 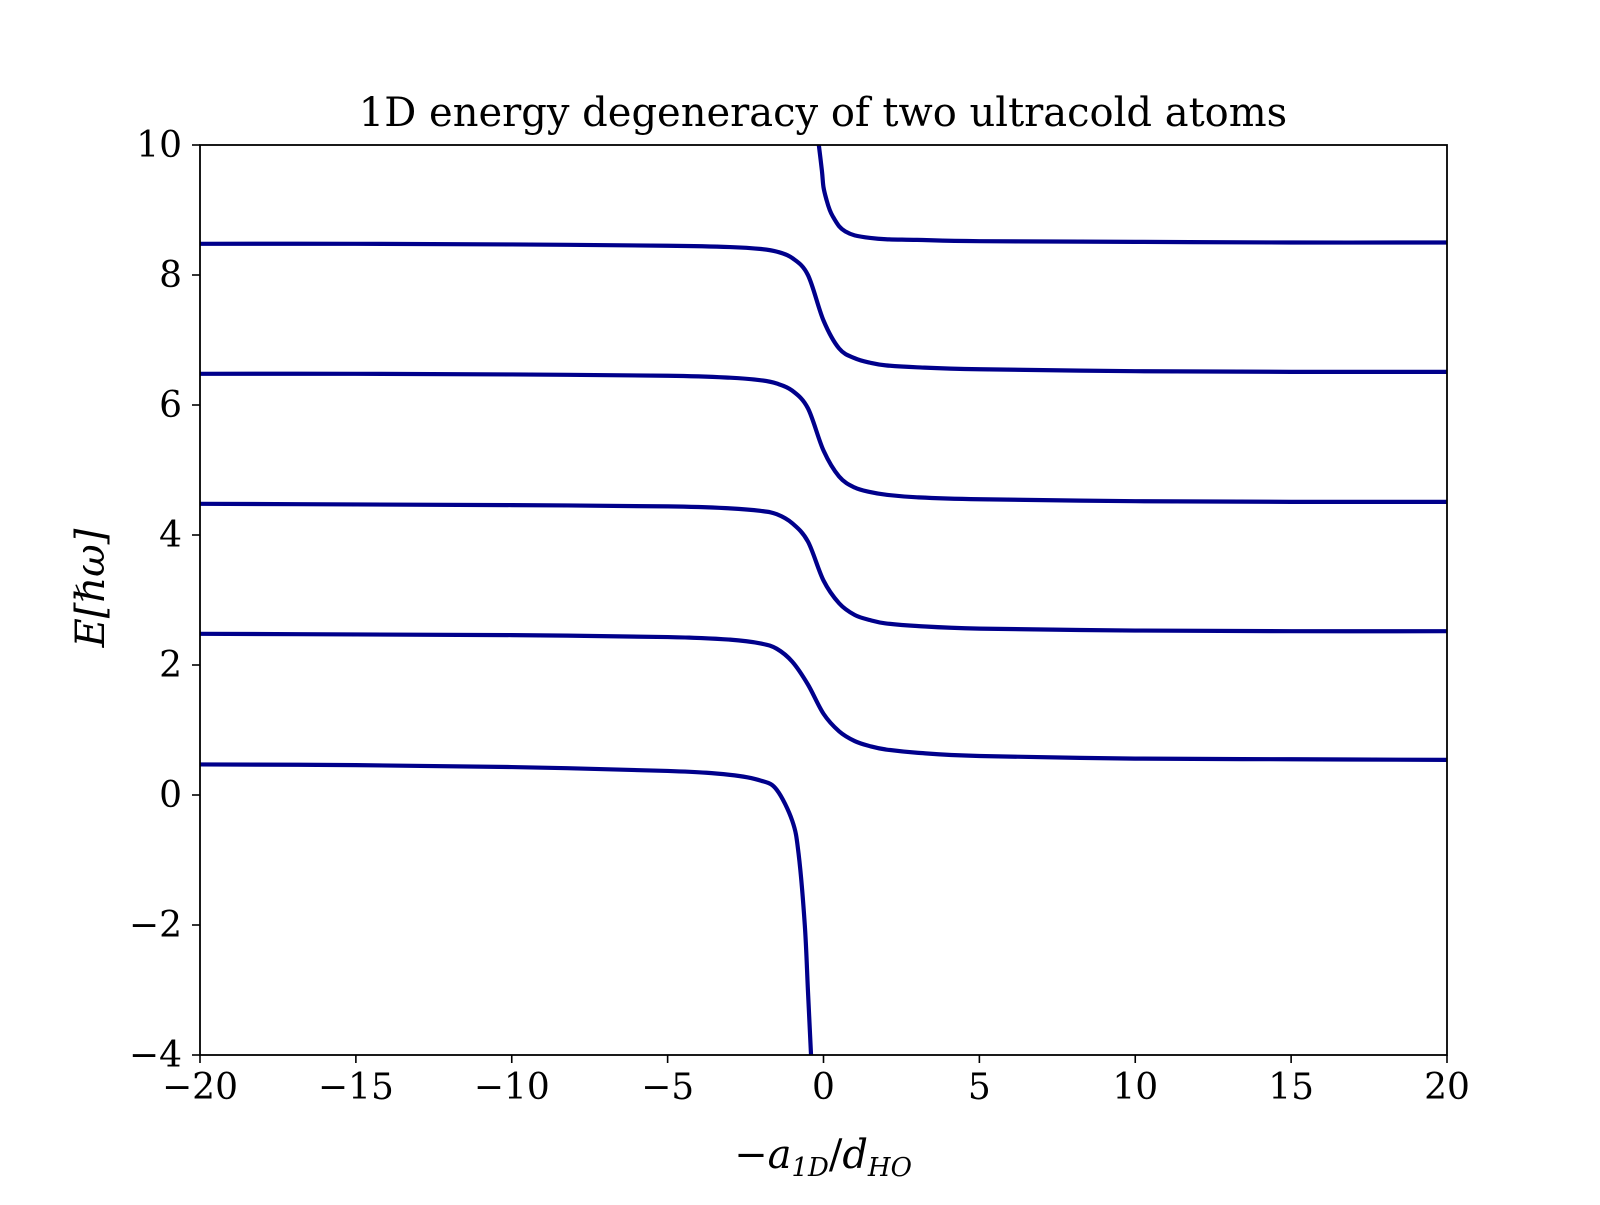 I want to click on x-axis-label-a: a, so click(x=780, y=1155).